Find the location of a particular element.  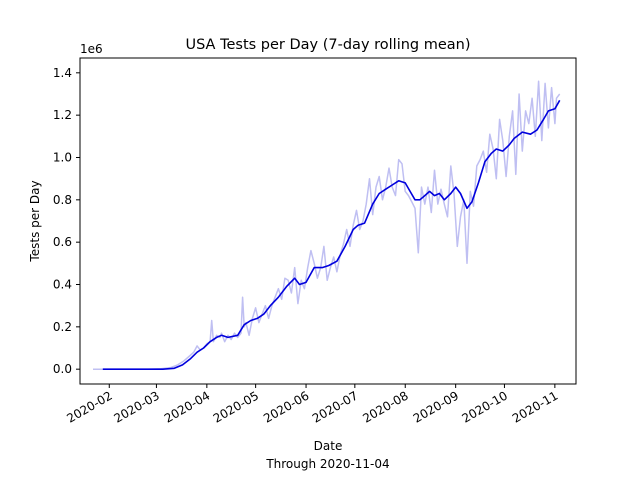

y-offset-label: 1e6 is located at coordinates (91, 49).